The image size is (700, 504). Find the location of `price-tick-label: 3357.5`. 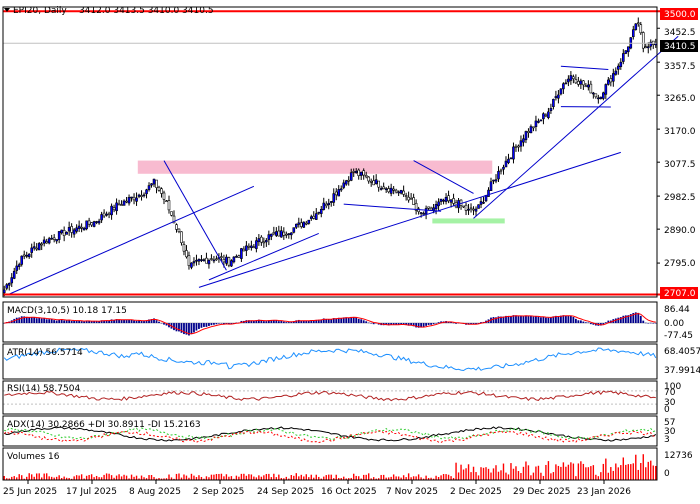

price-tick-label: 3357.5 is located at coordinates (680, 67).